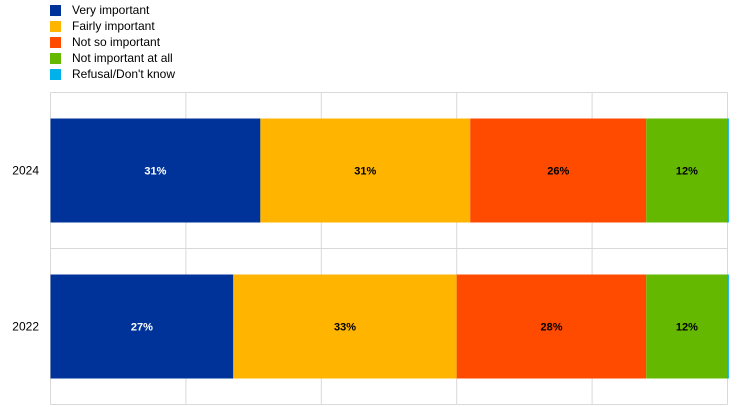 Image resolution: width=744 pixels, height=407 pixels. Describe the element at coordinates (124, 74) in the screenshot. I see `legend-label: Refusal/Don't know` at that location.